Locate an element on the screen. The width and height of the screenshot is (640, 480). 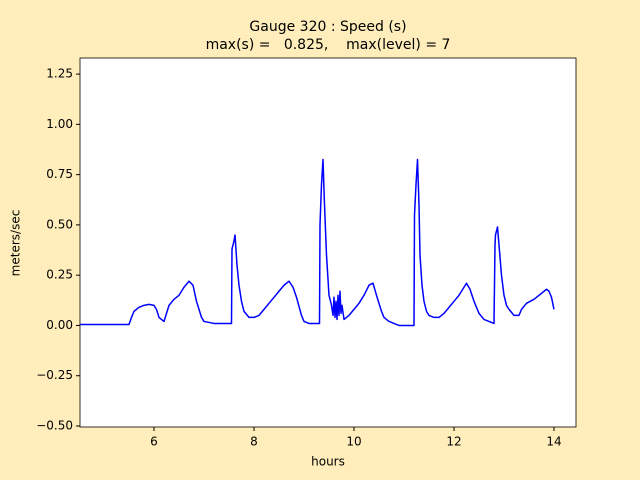
x-tick-label: 12 is located at coordinates (453, 442).